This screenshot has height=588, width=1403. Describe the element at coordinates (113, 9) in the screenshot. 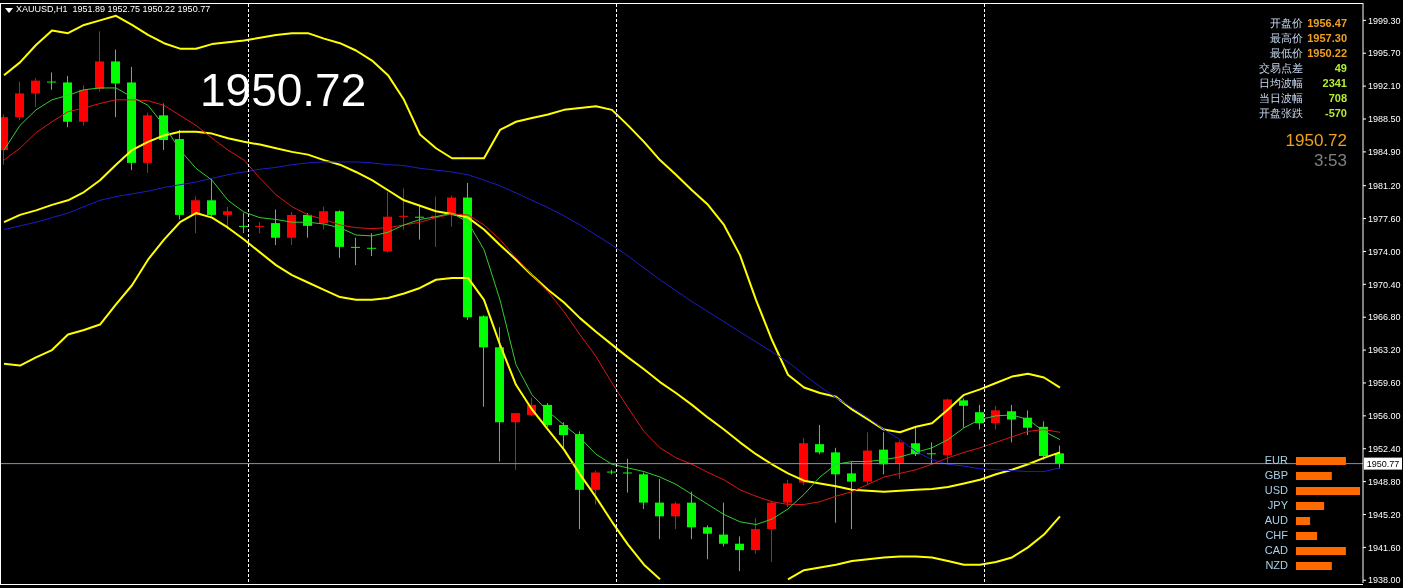

I see `chart-title: XAUUSD,H1 1951.89 1952.75 1950.22 1950.77` at that location.